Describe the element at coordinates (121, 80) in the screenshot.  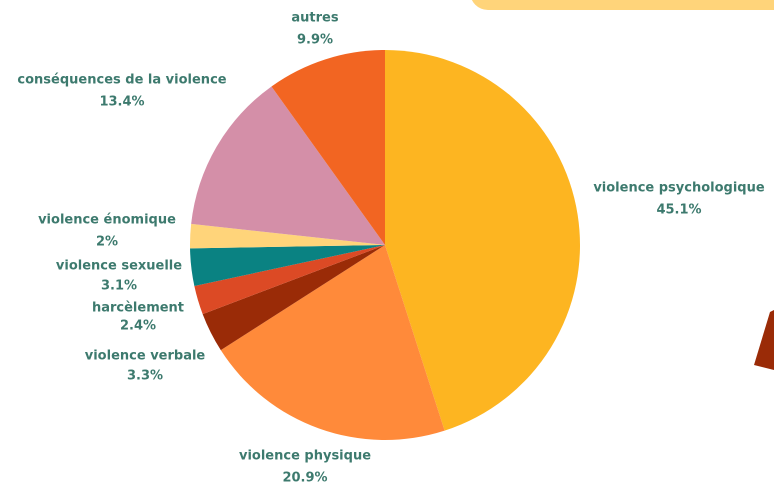
I see `slice-label: conséquences de la violence` at that location.